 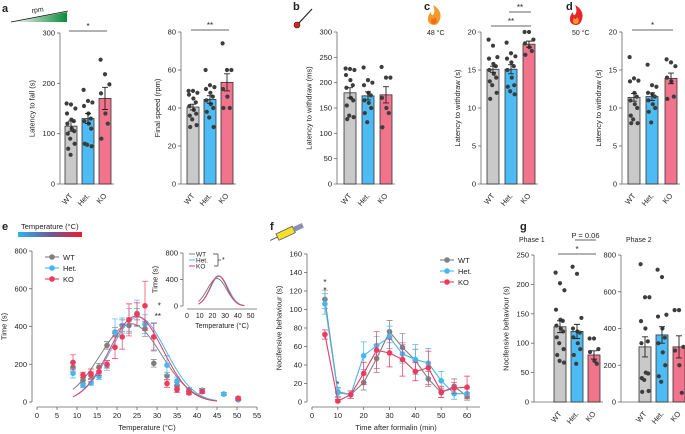 I want to click on series-line, so click(x=396, y=349).